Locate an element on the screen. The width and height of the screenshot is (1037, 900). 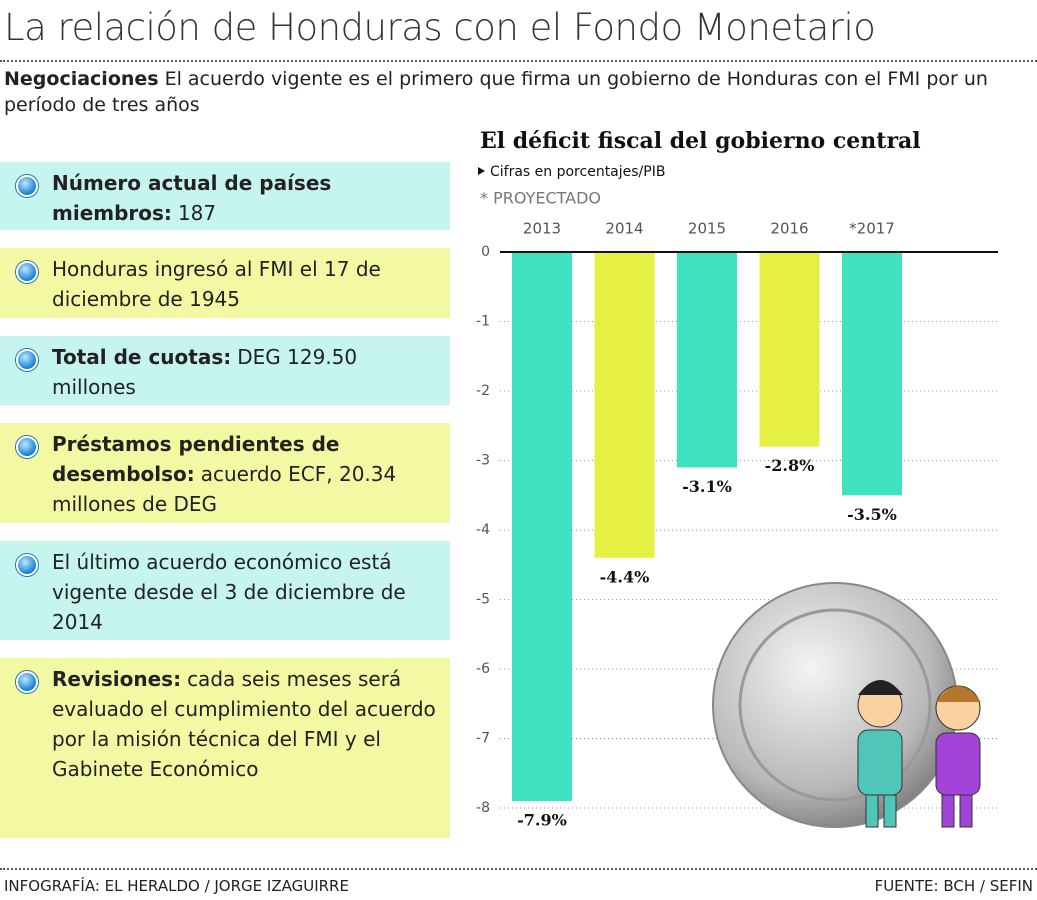
y-tick-label: -3 is located at coordinates (483, 461).